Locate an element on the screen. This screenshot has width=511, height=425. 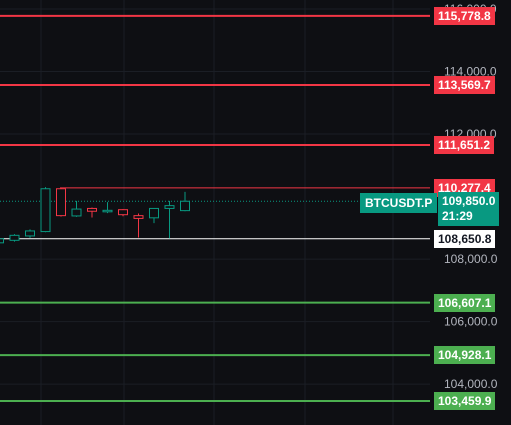
last-price-label: 109,850.0 21:29 is located at coordinates (469, 209).